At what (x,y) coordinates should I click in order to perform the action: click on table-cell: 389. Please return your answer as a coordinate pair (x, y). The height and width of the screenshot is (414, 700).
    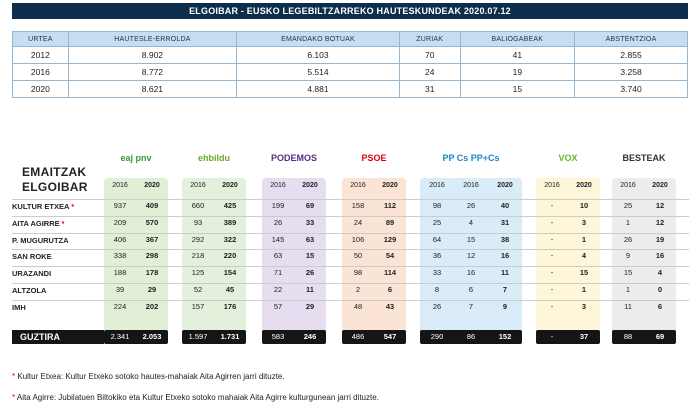
    Looking at the image, I should click on (230, 222).